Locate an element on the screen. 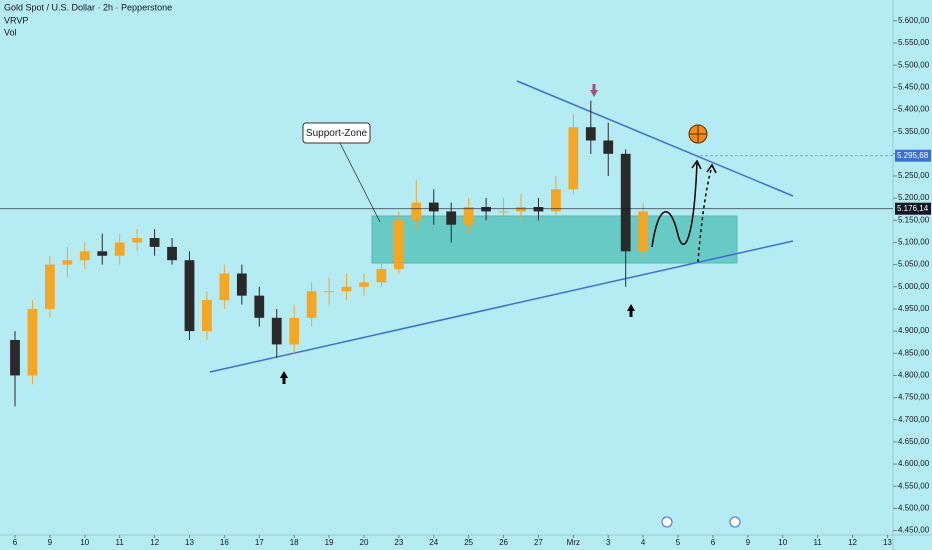 The height and width of the screenshot is (550, 932). x-tick-label: 24 is located at coordinates (433, 542).